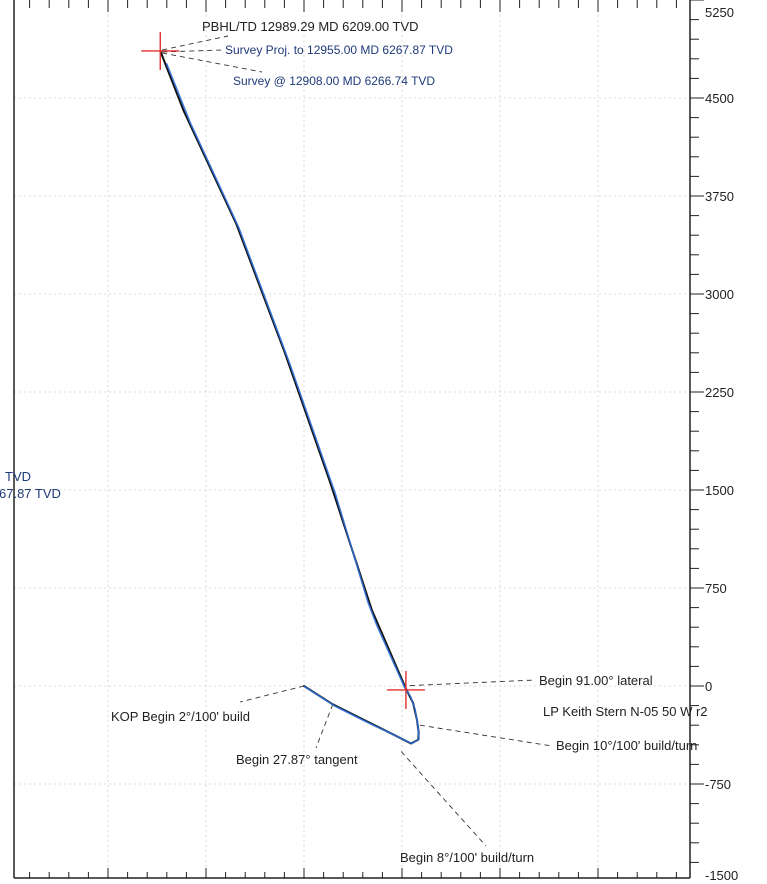 Image resolution: width=767 pixels, height=884 pixels. I want to click on annotation-kop: KOP Begin 2°/100' build, so click(180, 716).